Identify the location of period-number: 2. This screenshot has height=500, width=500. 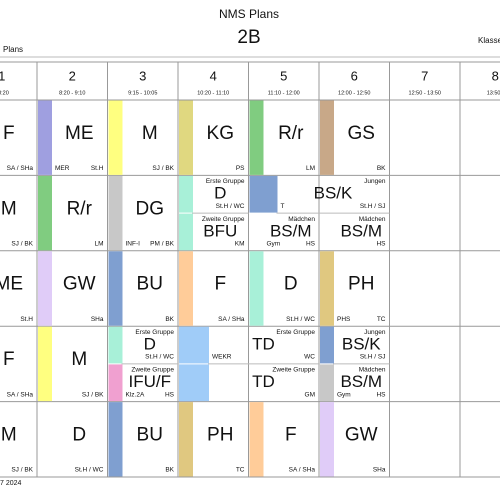
(72, 75).